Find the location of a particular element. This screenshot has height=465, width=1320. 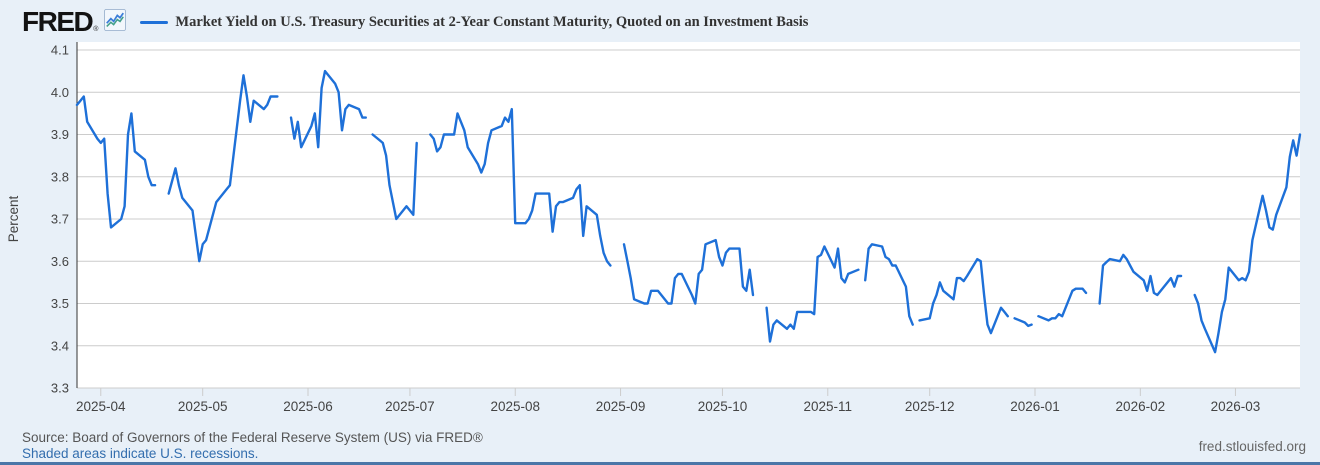

fred-logo-text: FRED is located at coordinates (58, 21).